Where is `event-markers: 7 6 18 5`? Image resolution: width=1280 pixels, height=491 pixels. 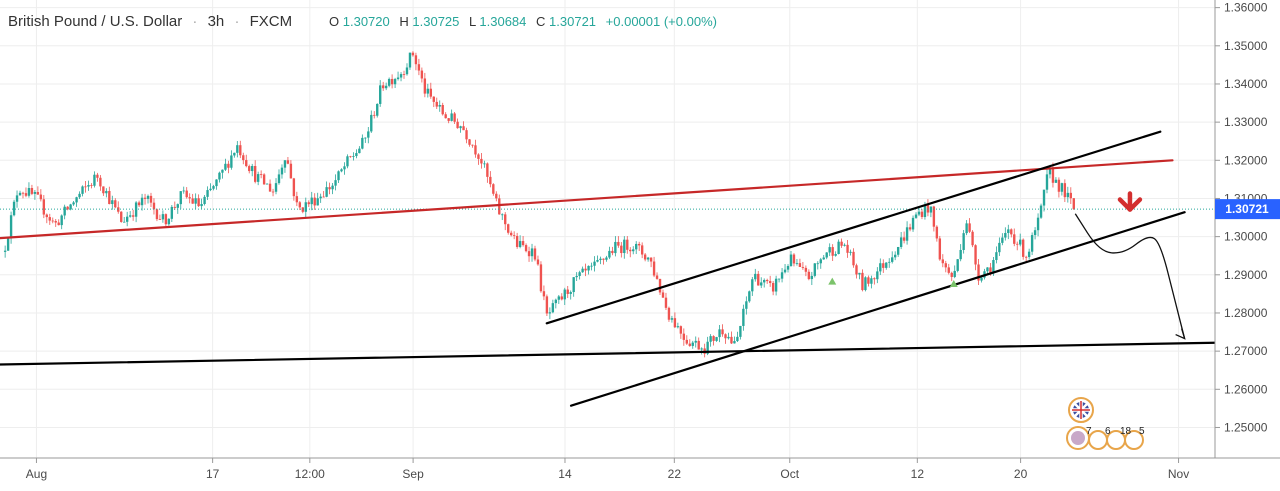 event-markers: 7 6 18 5 is located at coordinates (1105, 423).